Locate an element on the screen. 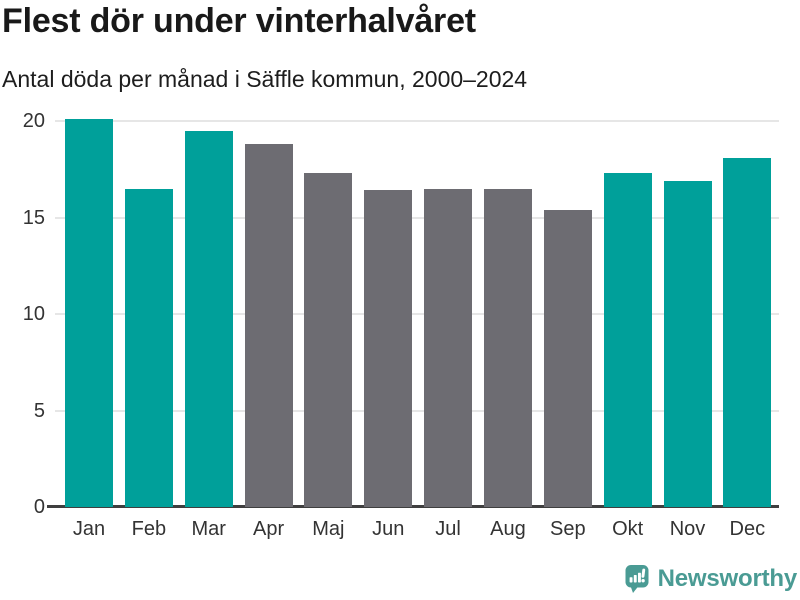  x-axis-line is located at coordinates (413, 506).